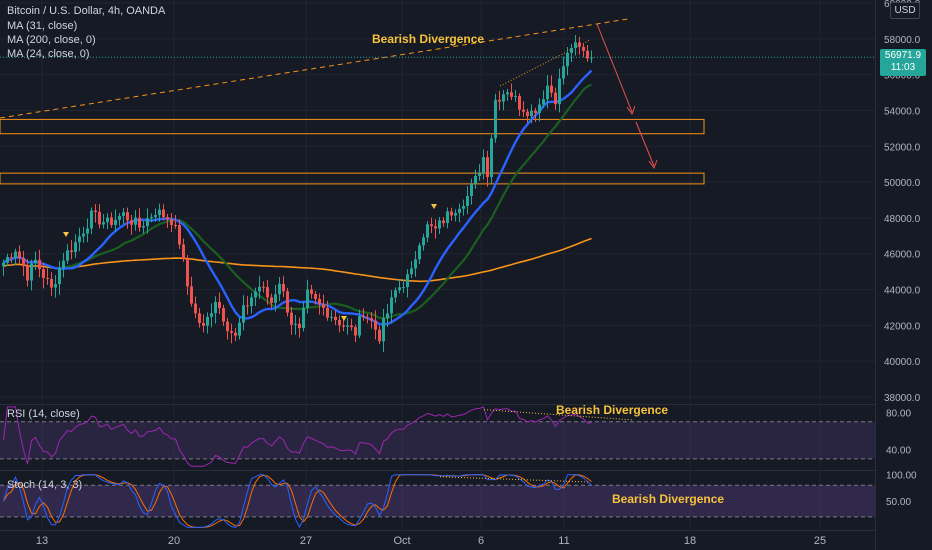 This screenshot has width=932, height=550. I want to click on support-zone-box, so click(352, 178).